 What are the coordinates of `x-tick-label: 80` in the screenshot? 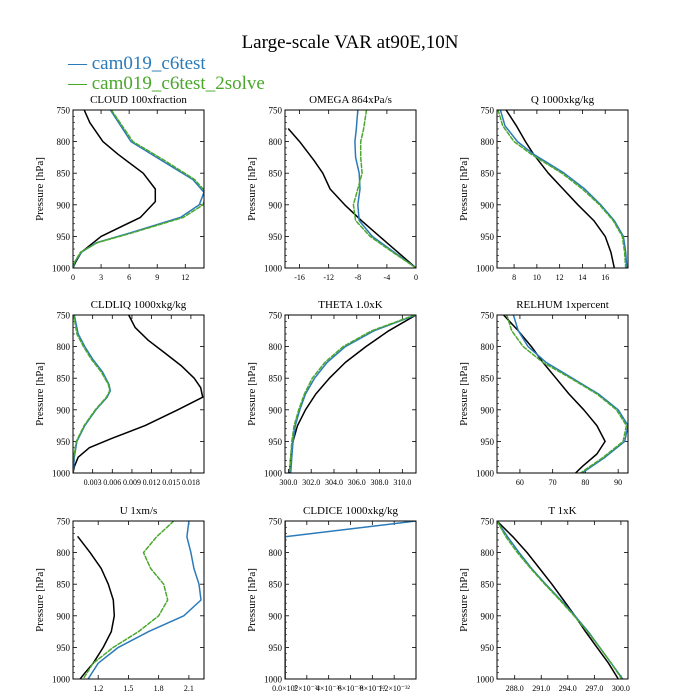 It's located at (585, 482).